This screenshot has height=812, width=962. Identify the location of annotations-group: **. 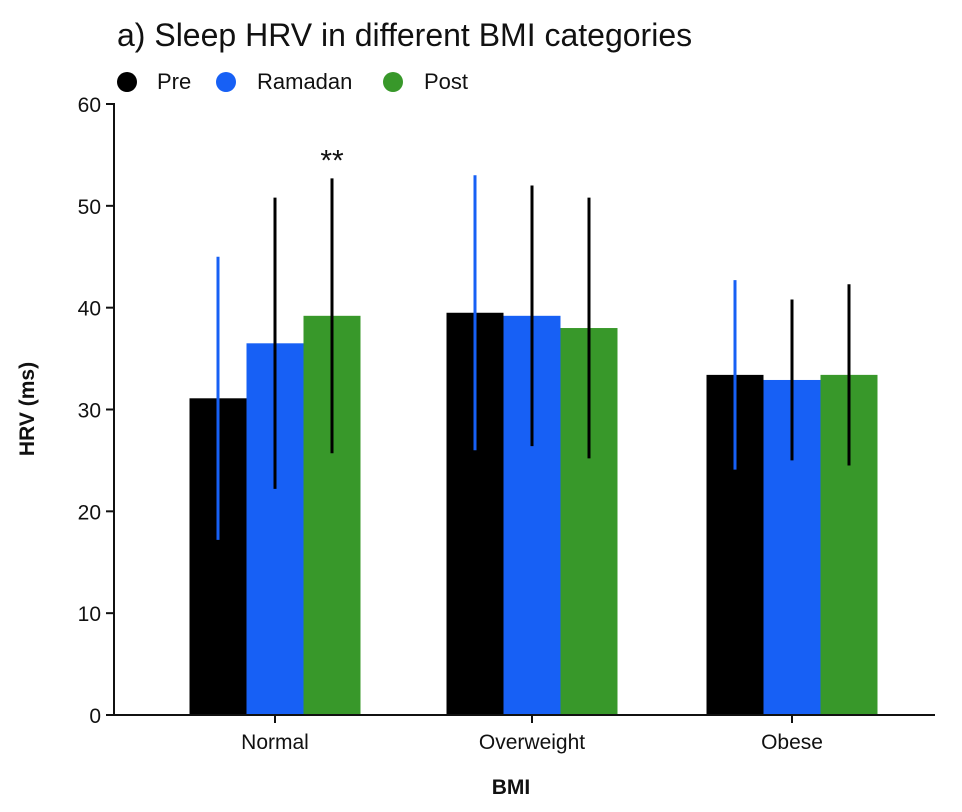
(332, 160).